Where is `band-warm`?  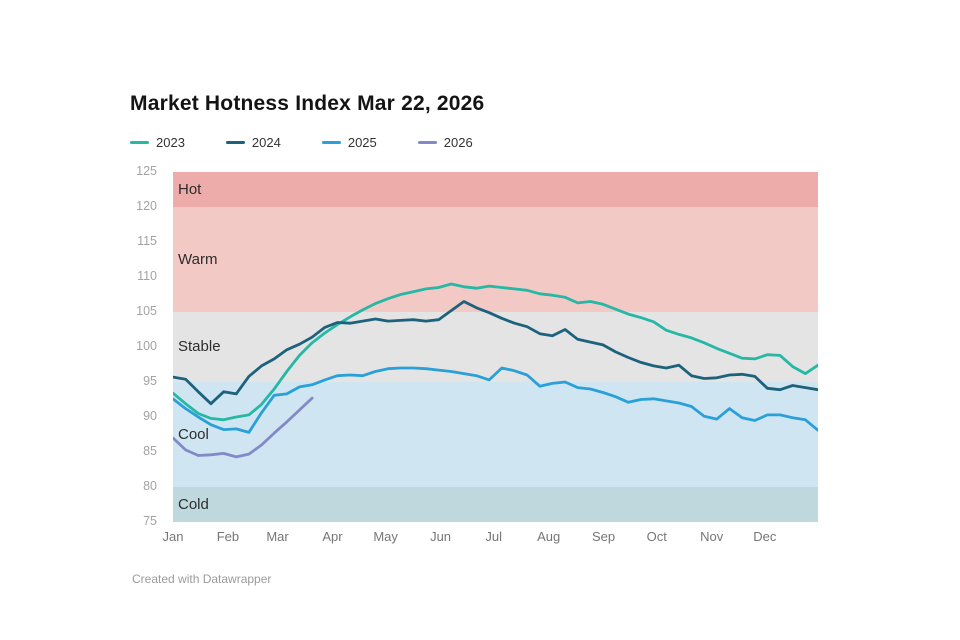 band-warm is located at coordinates (495, 259).